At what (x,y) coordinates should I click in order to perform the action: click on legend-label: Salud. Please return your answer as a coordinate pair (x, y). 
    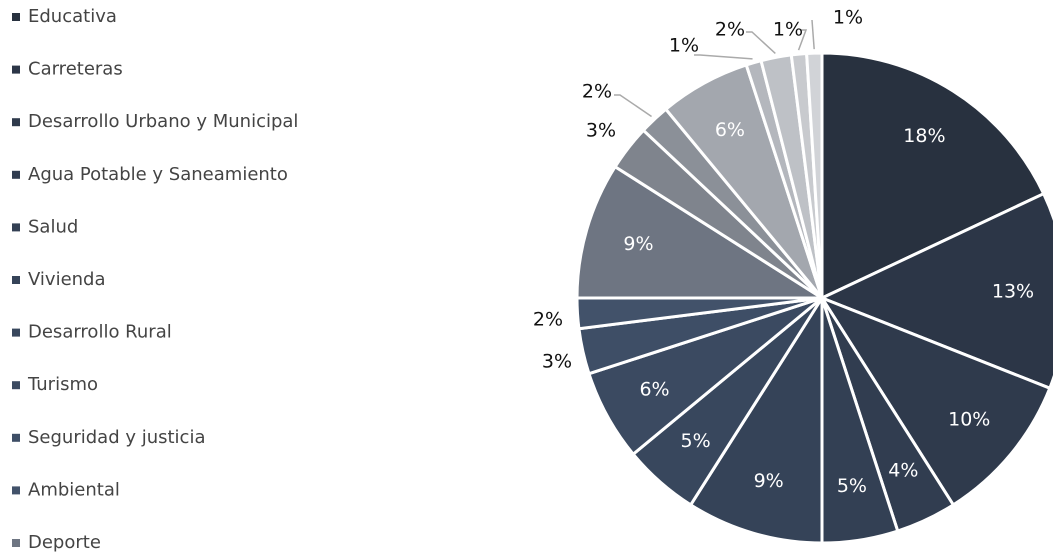
    Looking at the image, I should click on (53, 226).